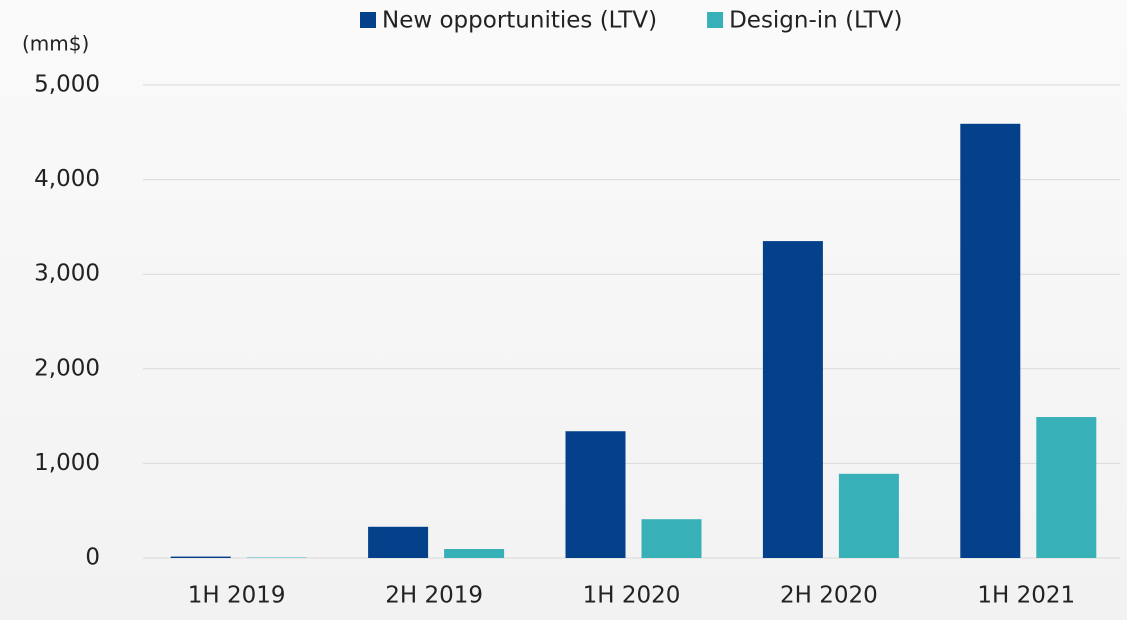  I want to click on x-tick-label: 1H 2020, so click(632, 596).